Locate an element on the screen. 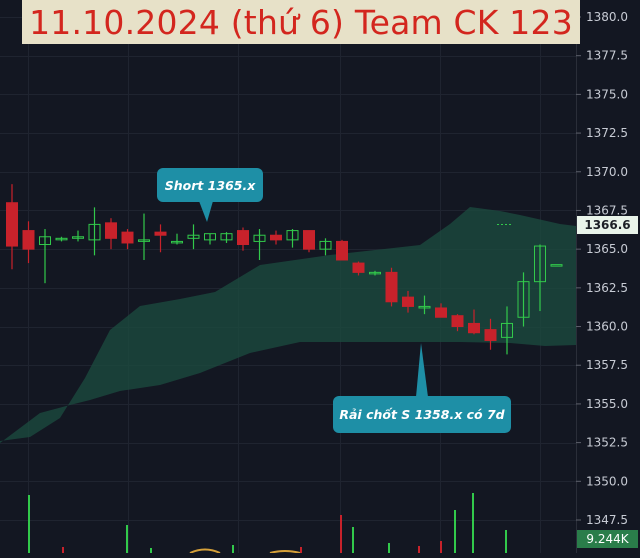 The height and width of the screenshot is (558, 640). y-tick-label: 1367.5 is located at coordinates (607, 210).